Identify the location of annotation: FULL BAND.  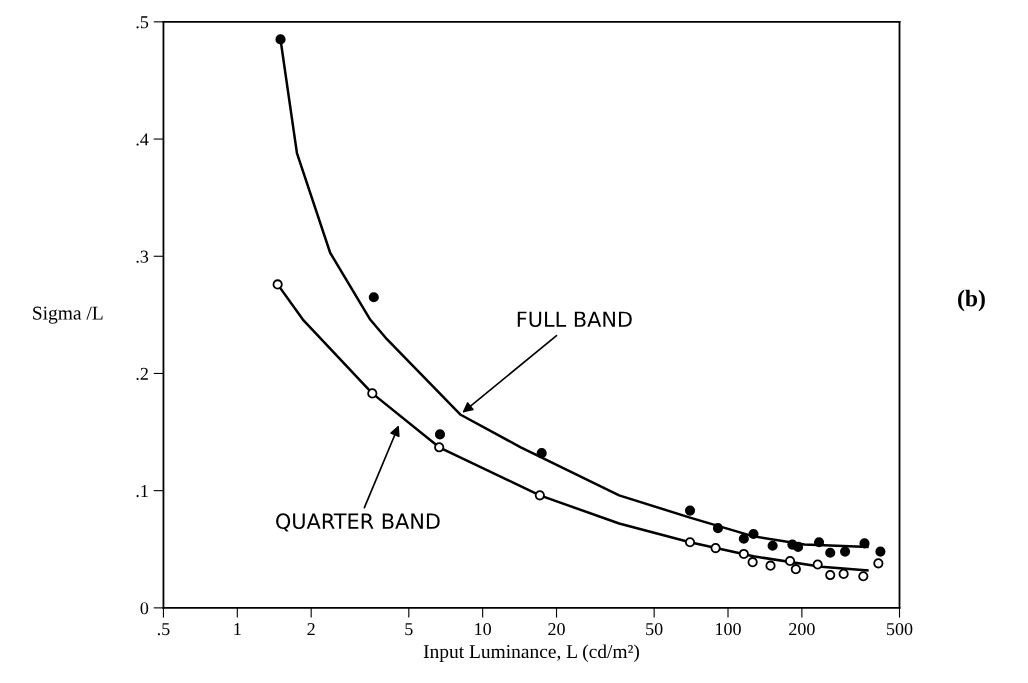
(574, 319).